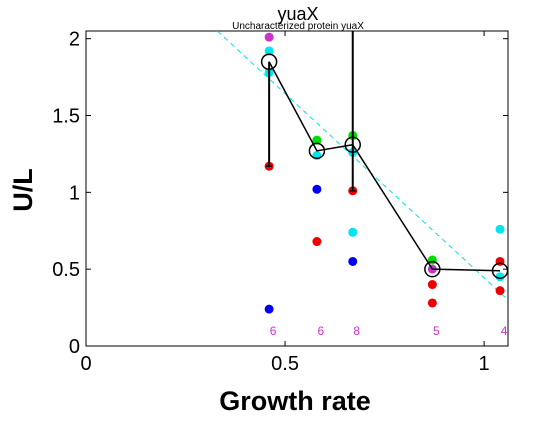 The image size is (560, 425). What do you see at coordinates (295, 401) in the screenshot?
I see `x-axis-label: Growth rate` at bounding box center [295, 401].